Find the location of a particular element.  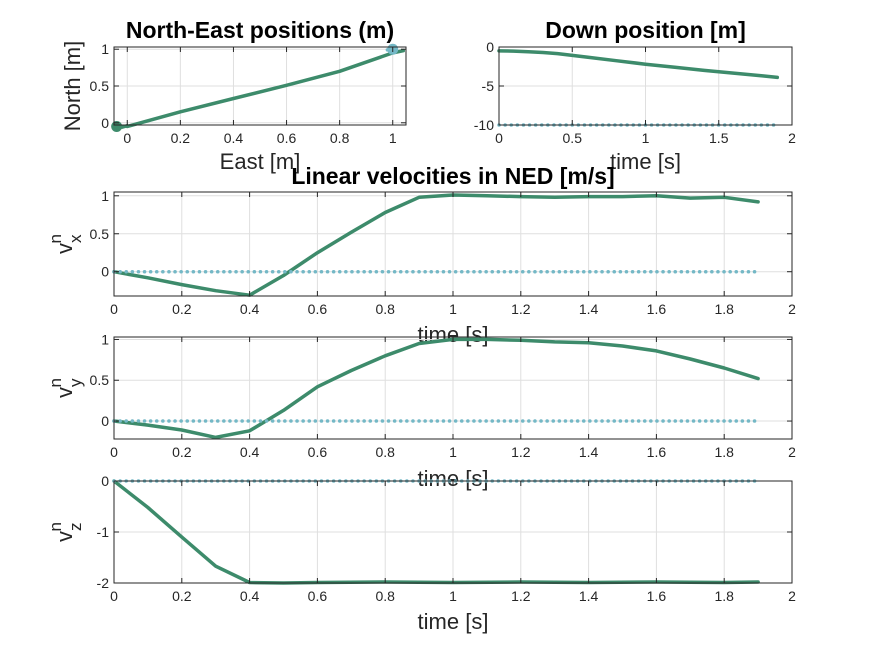

x-tick-label: 1.5 is located at coordinates (719, 138).